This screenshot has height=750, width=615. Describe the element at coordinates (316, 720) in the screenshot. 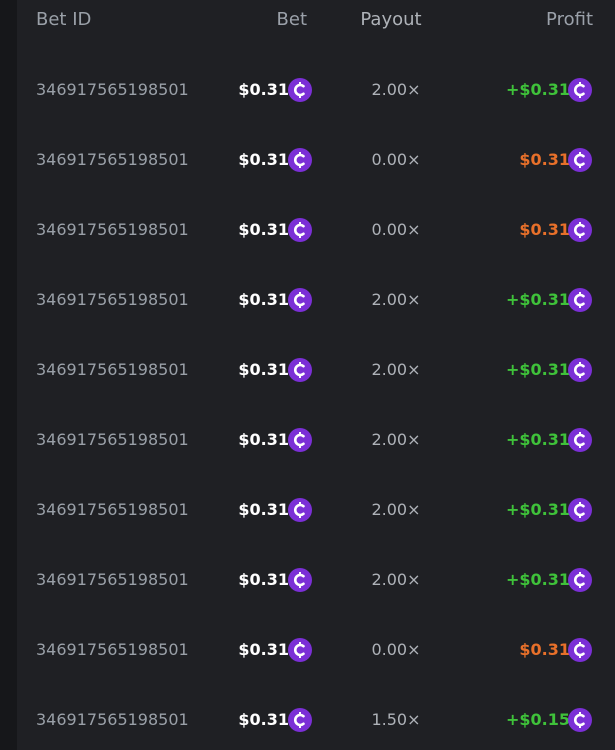

I see `bet-row: 346917565198501 $0.31 1.50× +$0.15` at that location.